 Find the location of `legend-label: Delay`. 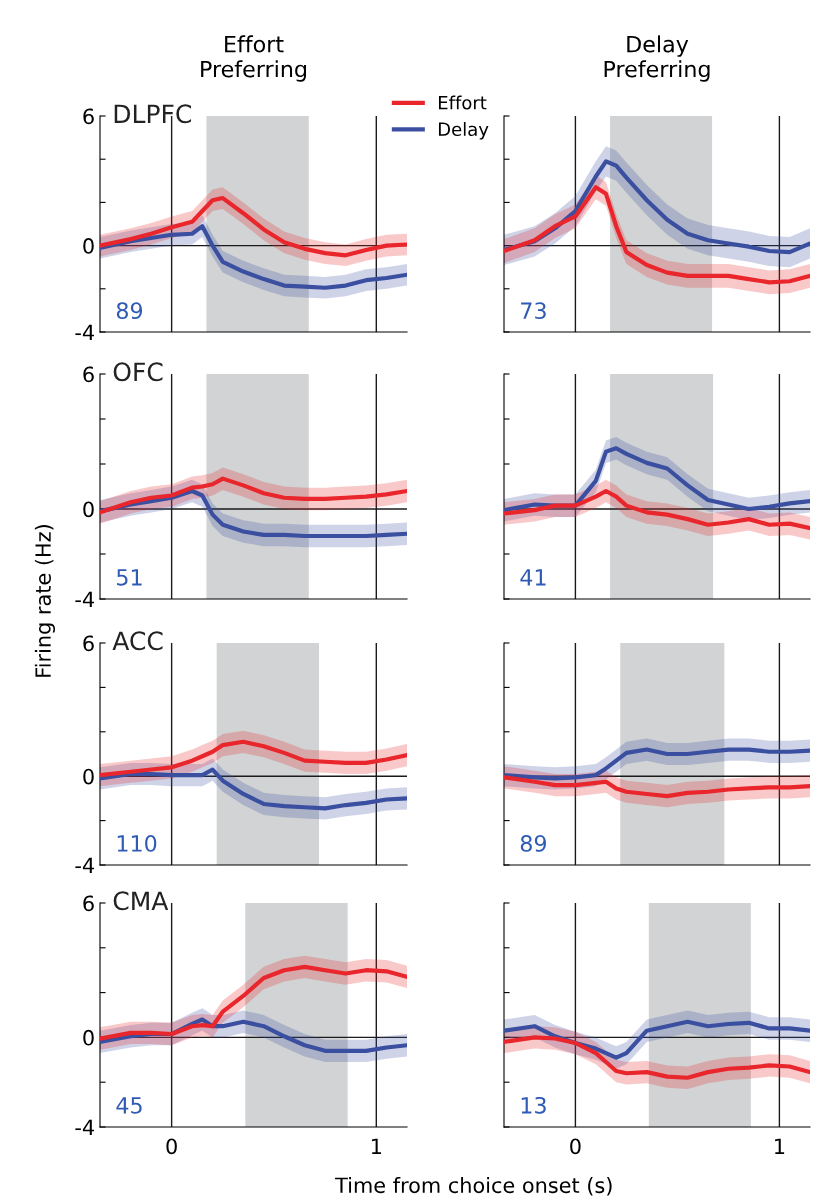

legend-label: Delay is located at coordinates (463, 131).